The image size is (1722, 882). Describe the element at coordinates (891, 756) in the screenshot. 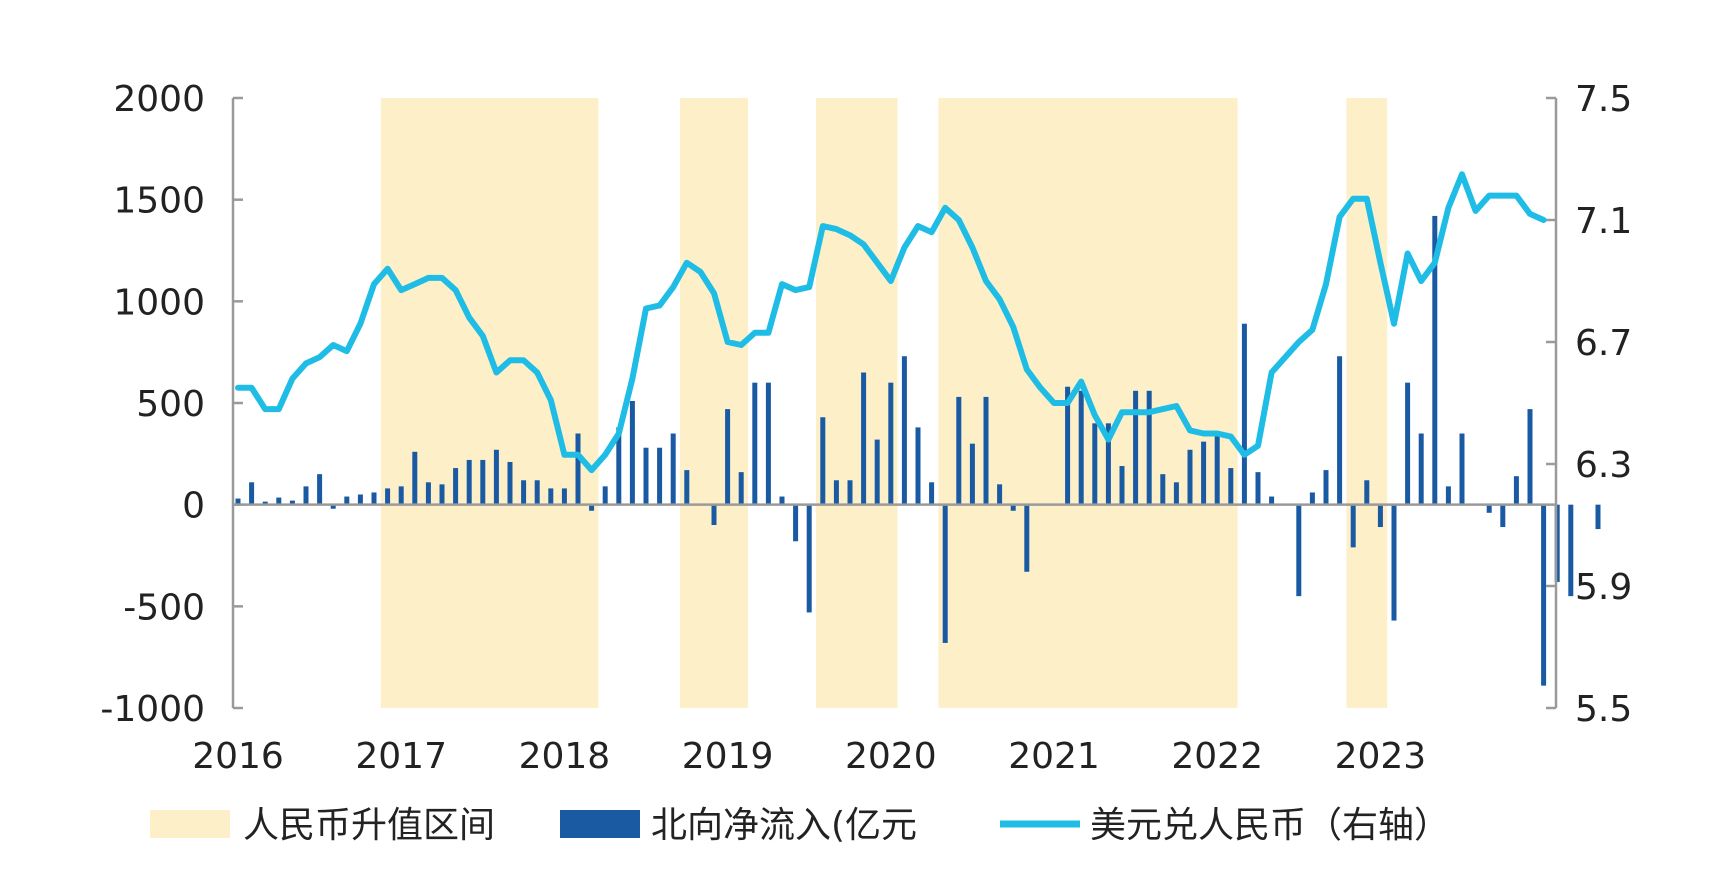

I see `x-tick-label: 2020` at that location.